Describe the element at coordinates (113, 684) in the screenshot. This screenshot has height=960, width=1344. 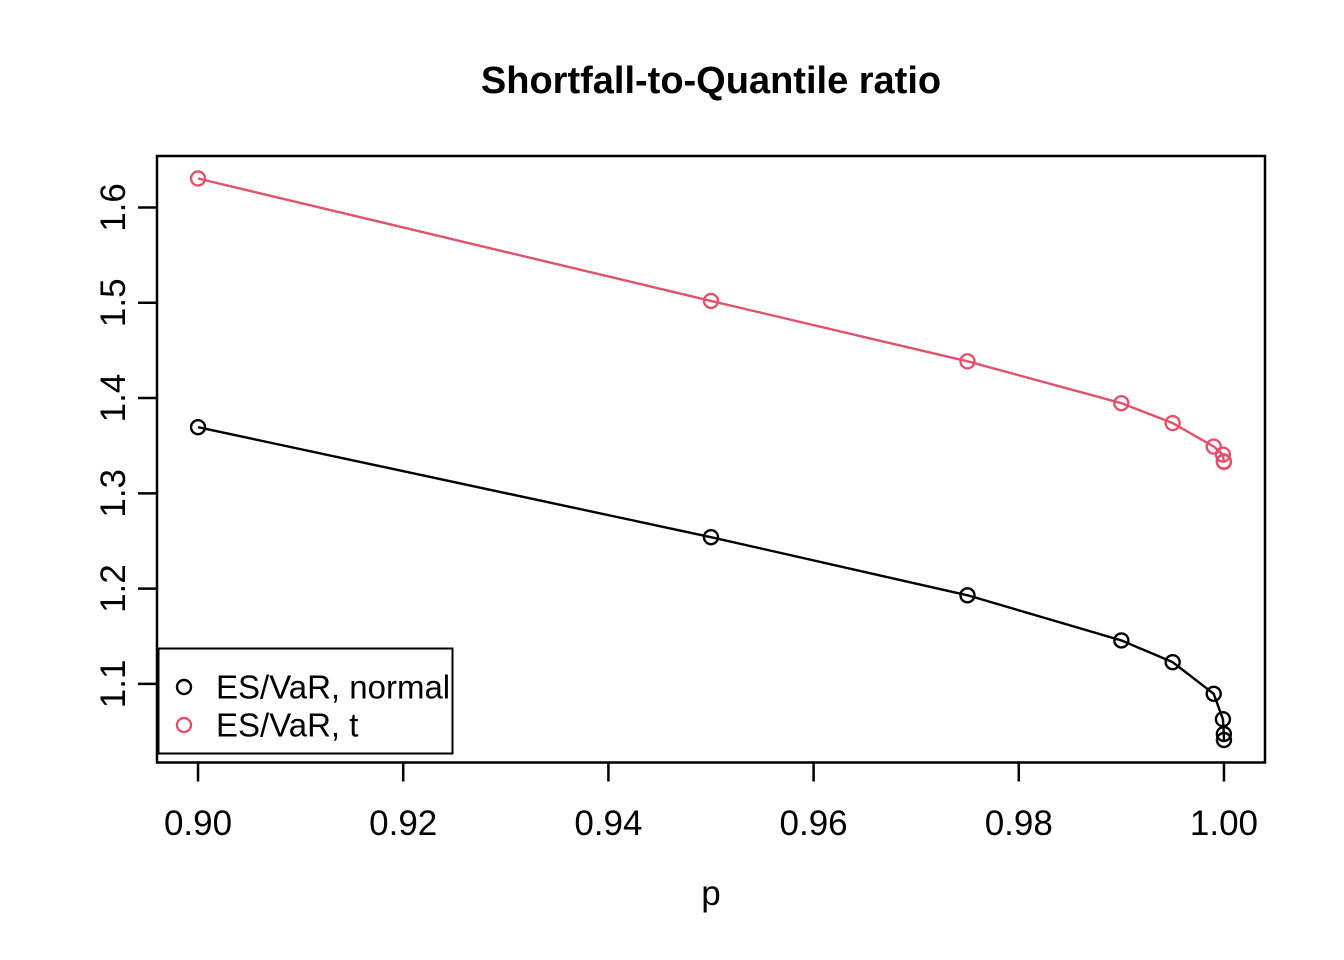
I see `y-tick-label: 1.1` at that location.